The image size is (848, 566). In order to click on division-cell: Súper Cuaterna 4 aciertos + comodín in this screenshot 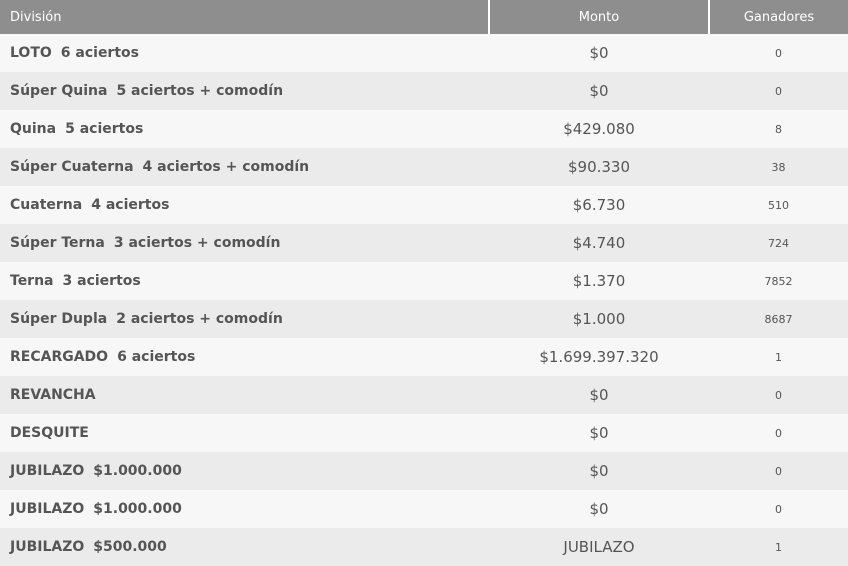, I will do `click(244, 167)`.